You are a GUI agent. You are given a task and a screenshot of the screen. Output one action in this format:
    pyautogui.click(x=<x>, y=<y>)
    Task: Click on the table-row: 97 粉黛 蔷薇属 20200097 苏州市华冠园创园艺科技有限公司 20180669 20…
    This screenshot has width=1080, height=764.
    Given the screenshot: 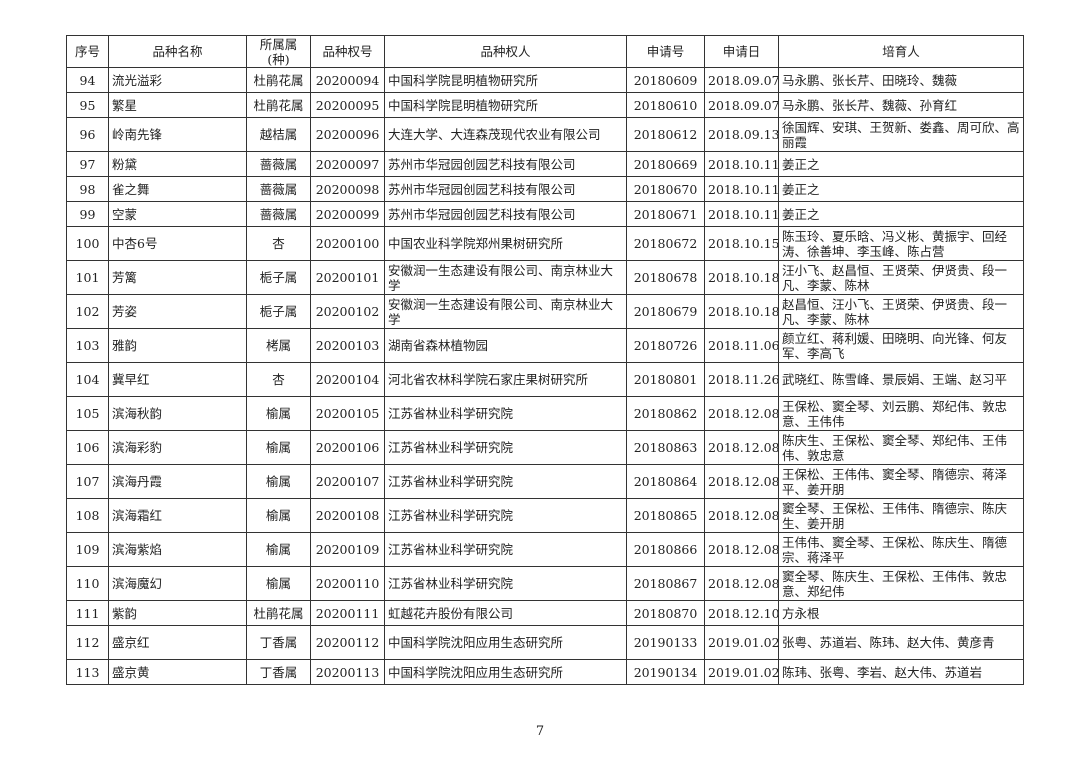 What is the action you would take?
    pyautogui.click(x=545, y=164)
    